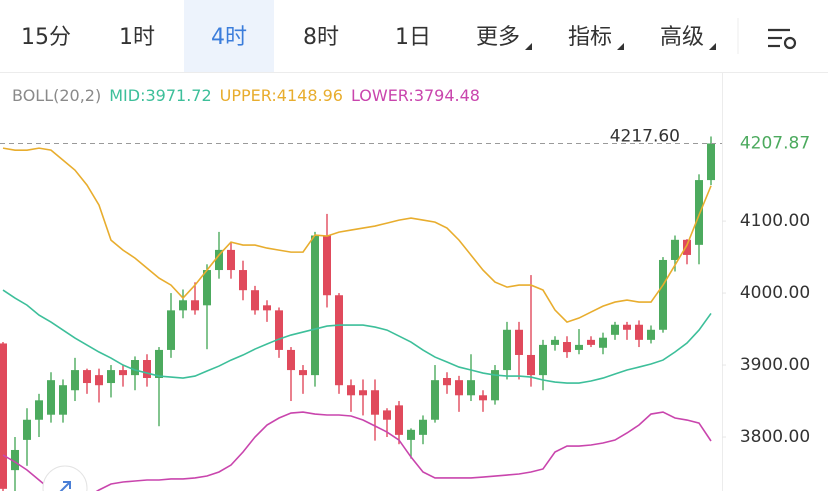  I want to click on tab: 1日, so click(413, 37).